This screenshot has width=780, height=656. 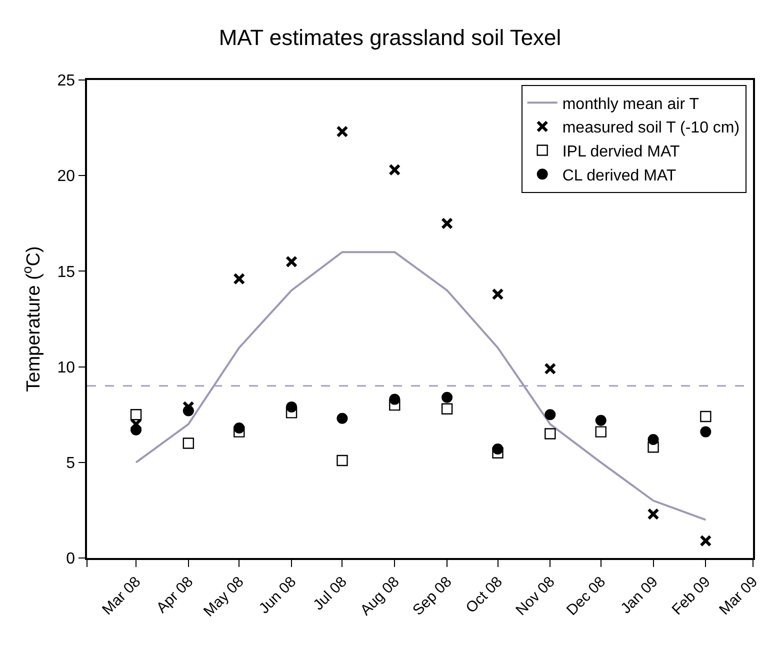 I want to click on x-tick-label: Oct 08, so click(x=484, y=595).